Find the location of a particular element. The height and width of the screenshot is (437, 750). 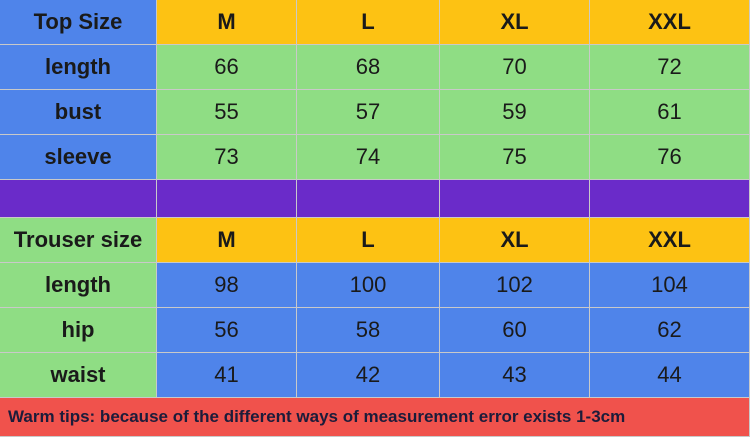

measurement: 100 is located at coordinates (368, 285).